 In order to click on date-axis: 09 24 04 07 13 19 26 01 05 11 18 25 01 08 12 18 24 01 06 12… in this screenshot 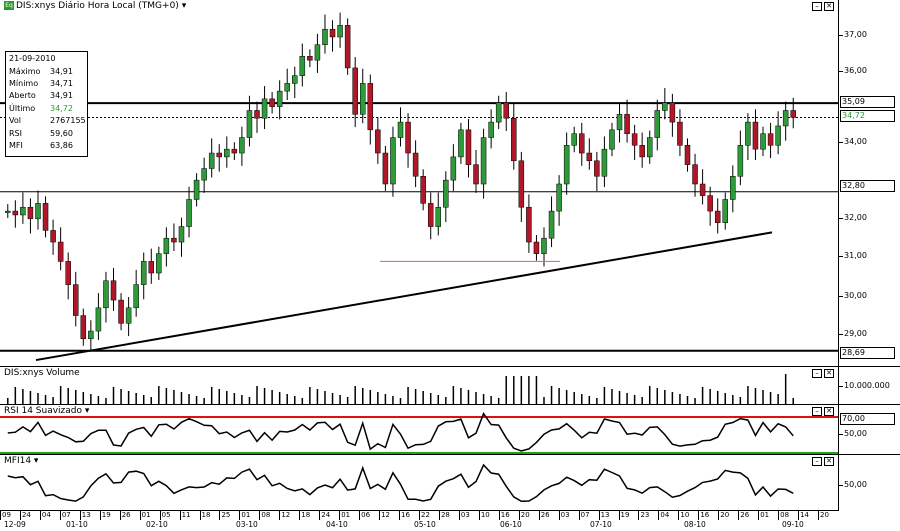, I will do `click(419, 520)`.